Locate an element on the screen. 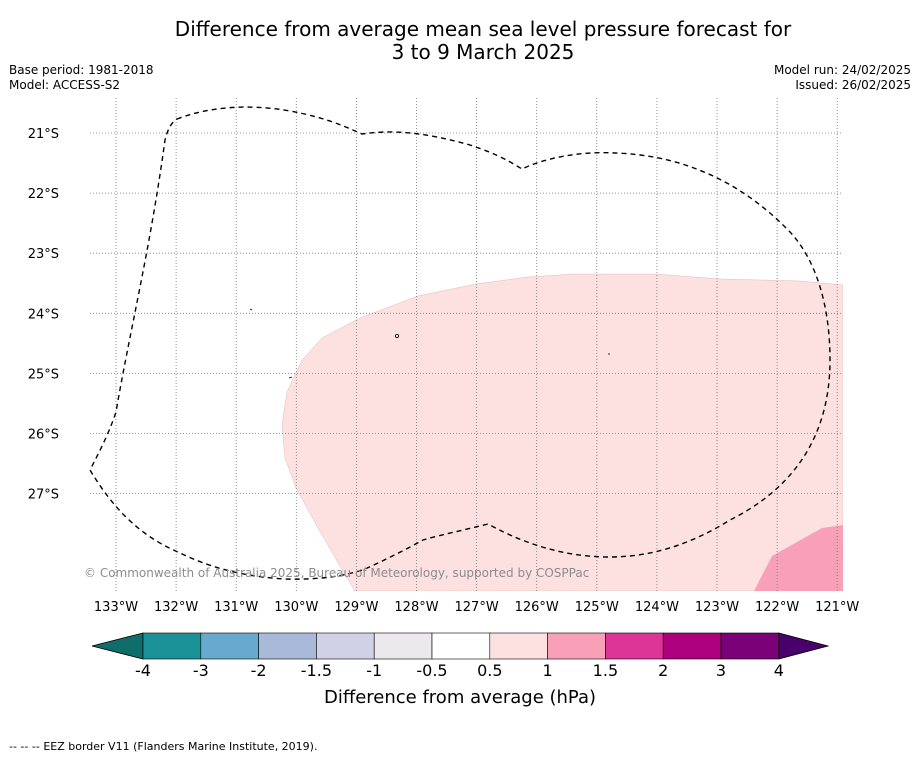  colorbar-tick-label: 1 is located at coordinates (548, 670).